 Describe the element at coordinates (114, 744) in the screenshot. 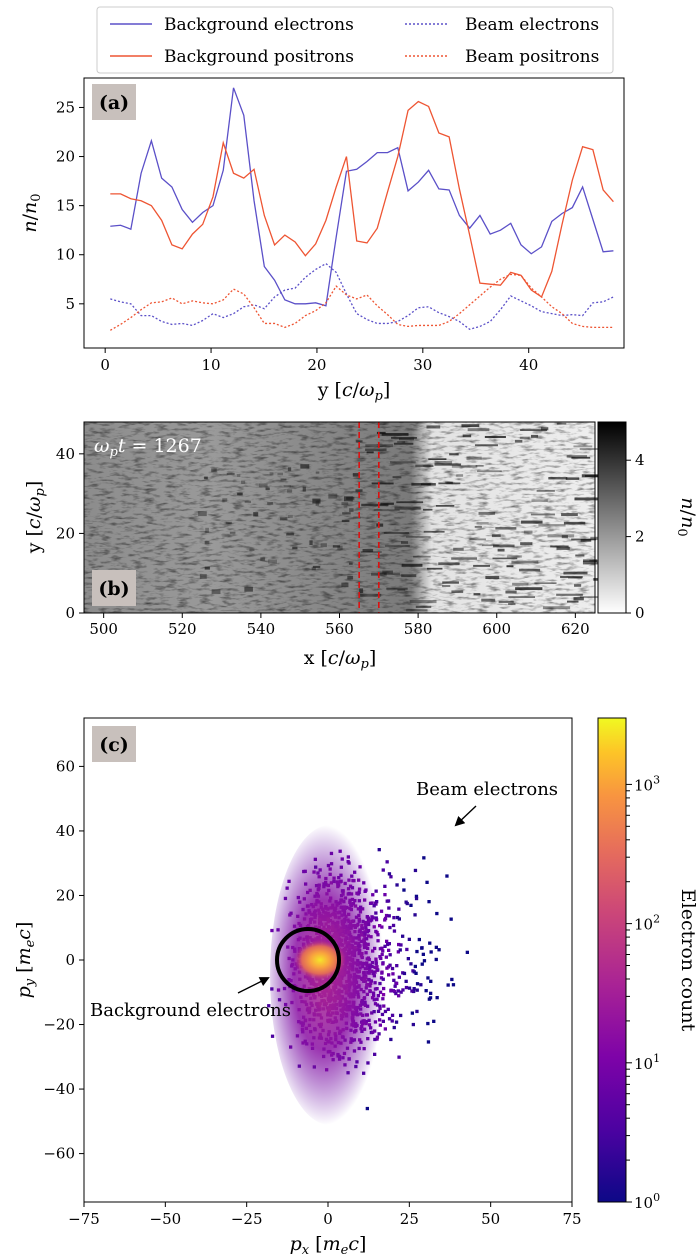

I see `panel-c-label-box` at that location.